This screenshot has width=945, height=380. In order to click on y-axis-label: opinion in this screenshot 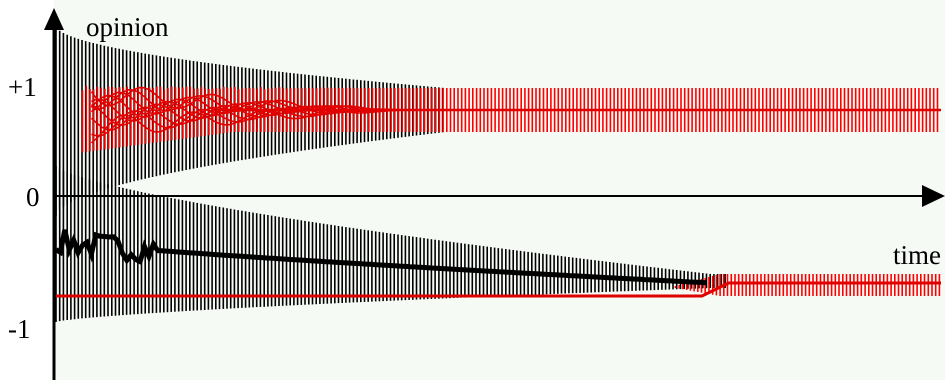, I will do `click(127, 27)`.